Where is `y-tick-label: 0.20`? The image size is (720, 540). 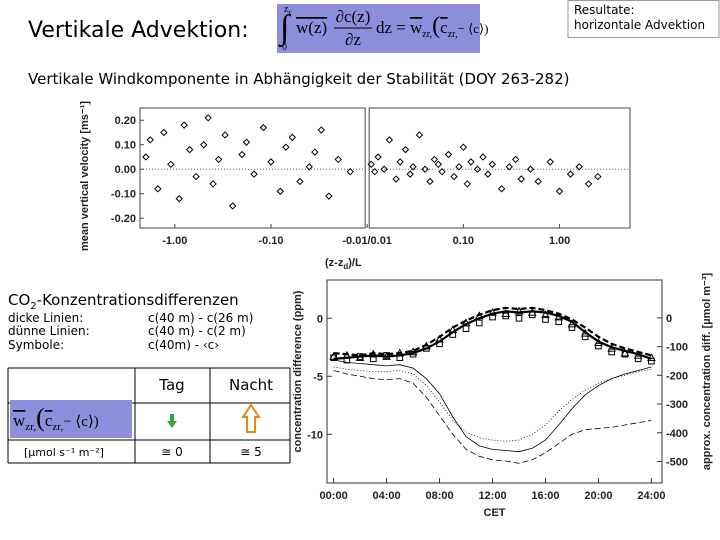 y-tick-label: 0.20 is located at coordinates (125, 121).